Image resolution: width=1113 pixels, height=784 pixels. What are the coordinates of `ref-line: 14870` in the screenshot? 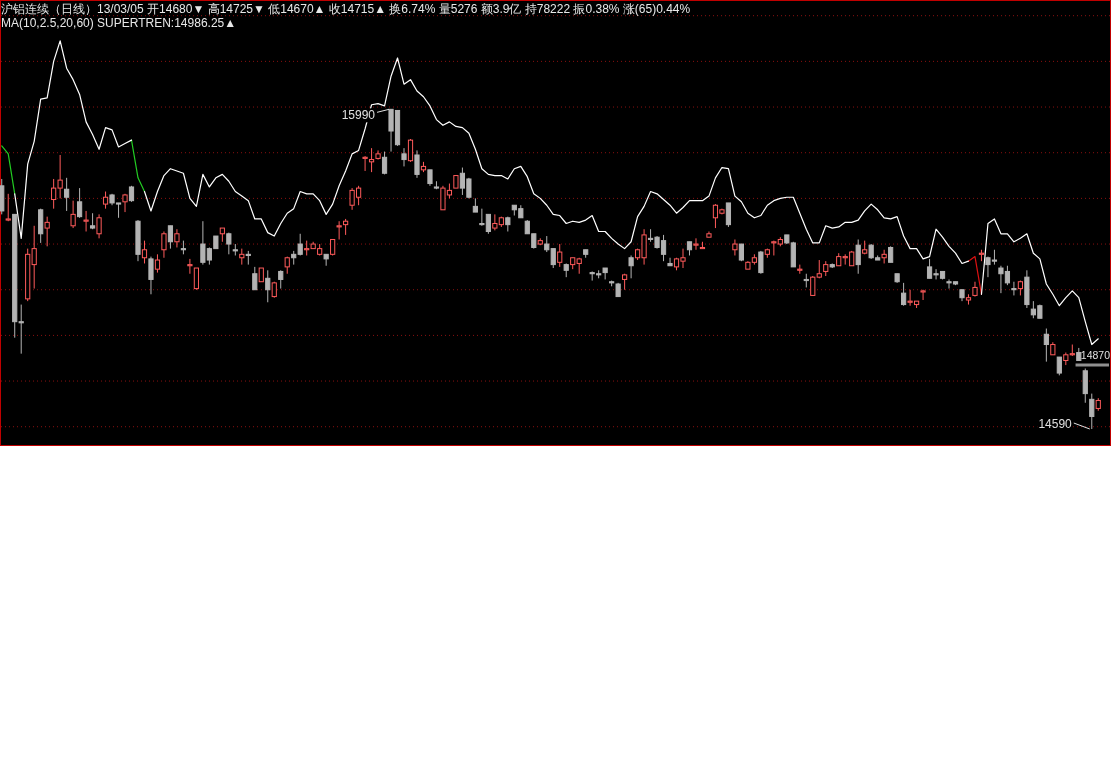 It's located at (1092, 358).